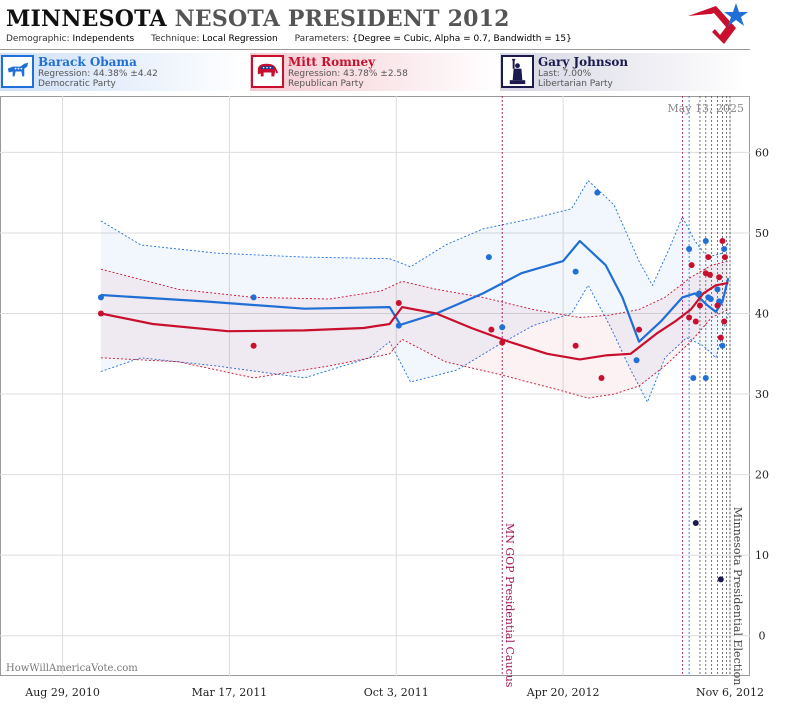  I want to click on caucus-label: MN GOP Presidential Caucus, so click(509, 605).